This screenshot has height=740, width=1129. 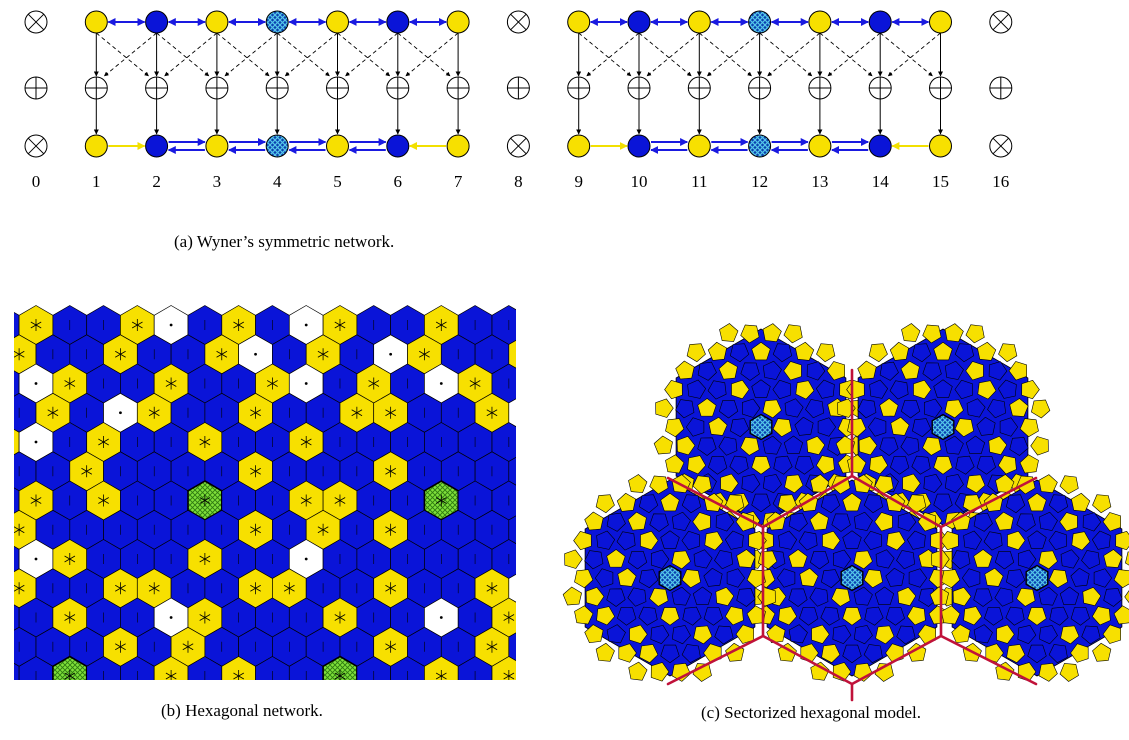 What do you see at coordinates (639, 22) in the screenshot?
I see `transmitter-node` at bounding box center [639, 22].